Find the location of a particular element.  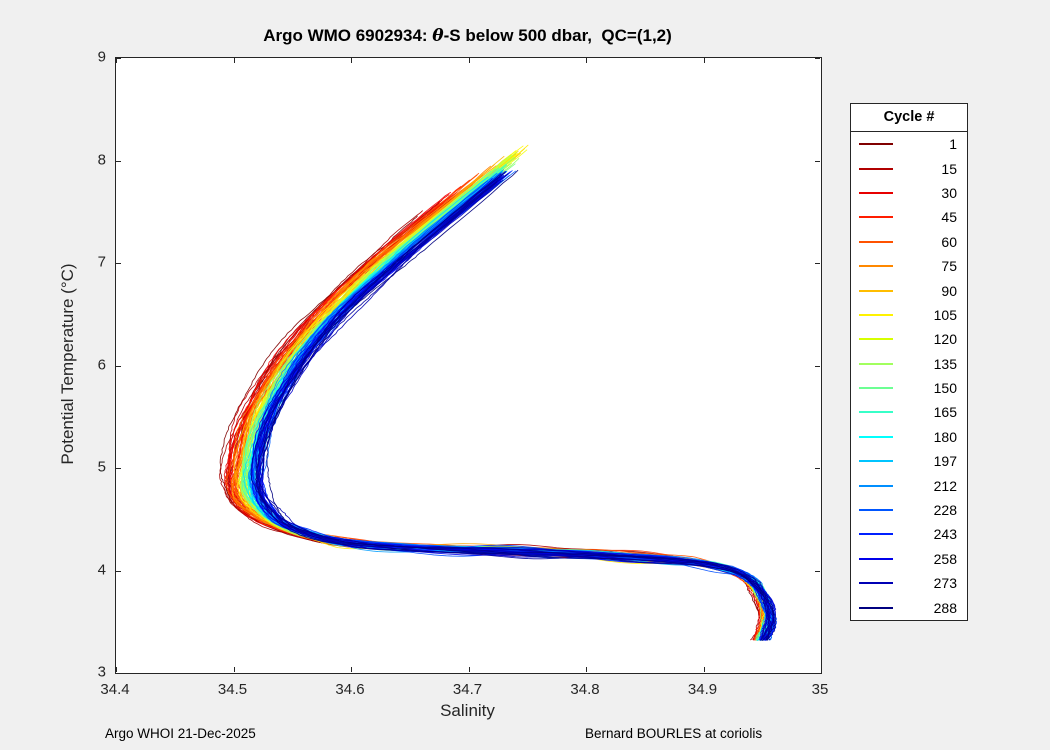

x-tick-label: 34.8 is located at coordinates (585, 689).